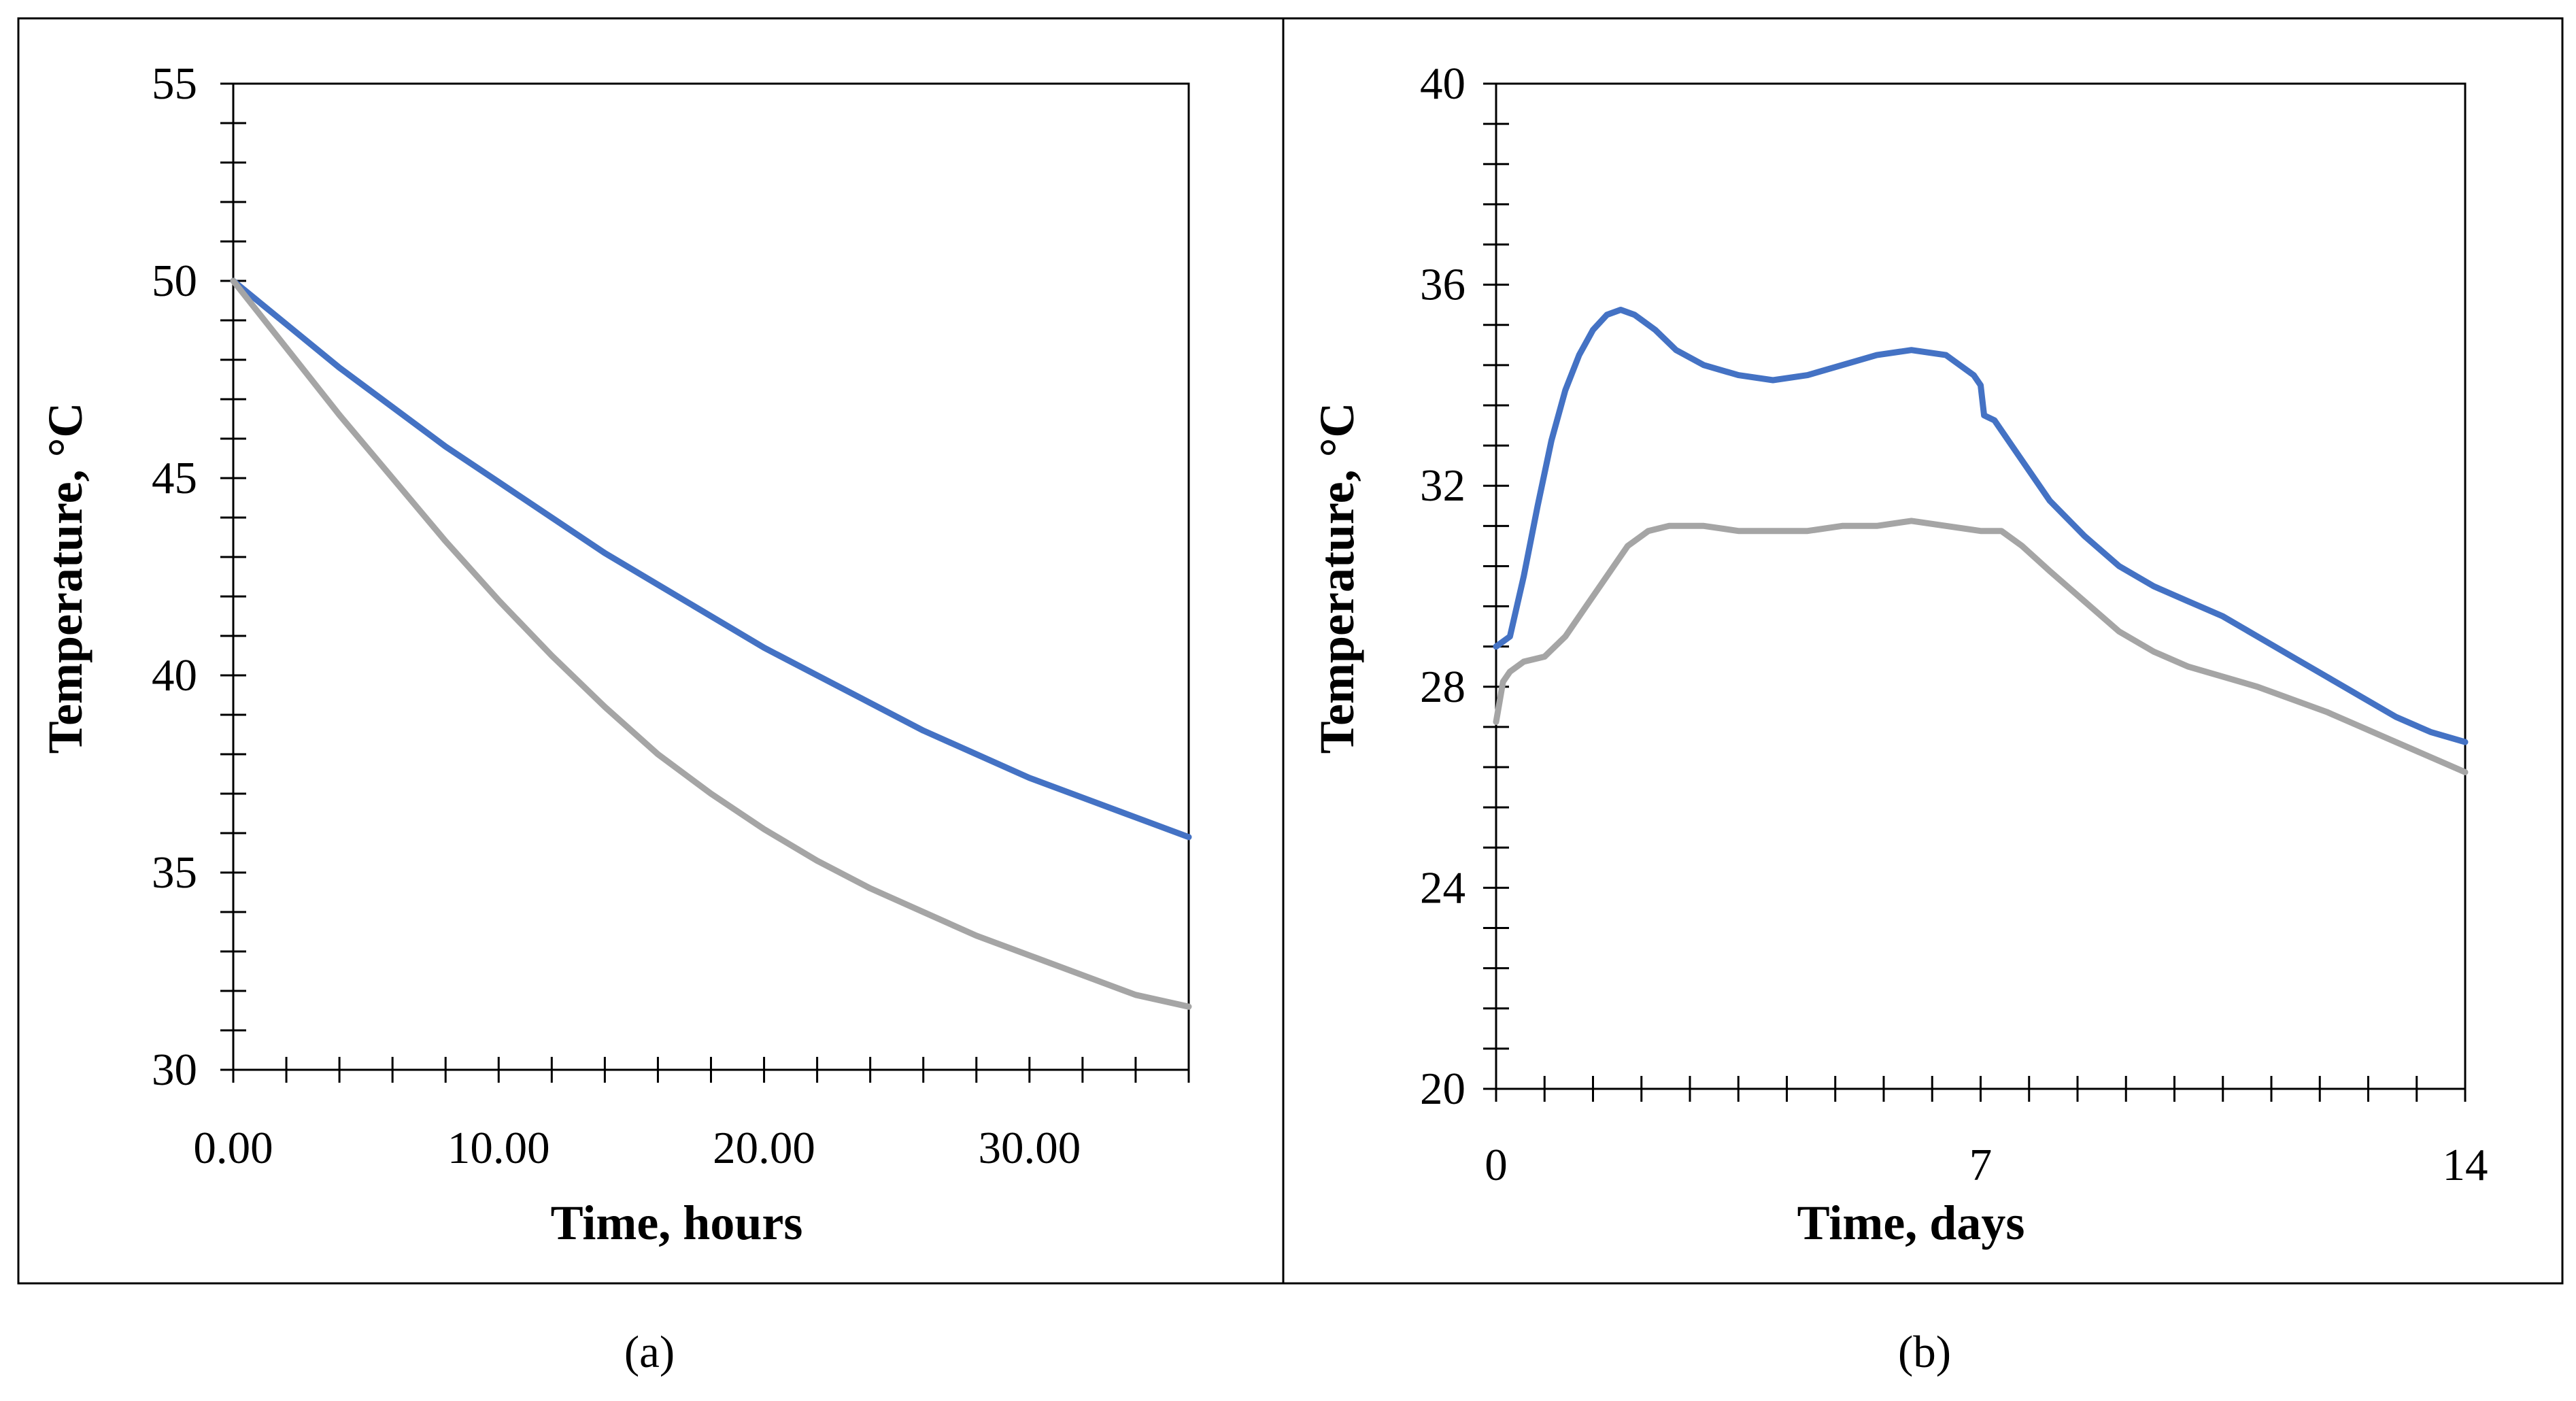  Describe the element at coordinates (233, 1148) in the screenshot. I see `x-tick-label-a: 0.00` at that location.